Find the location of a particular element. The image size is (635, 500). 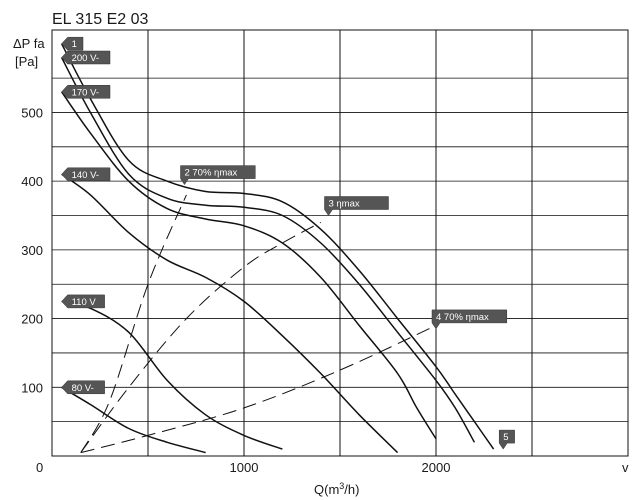

y-tick-label: 400 is located at coordinates (32, 181).